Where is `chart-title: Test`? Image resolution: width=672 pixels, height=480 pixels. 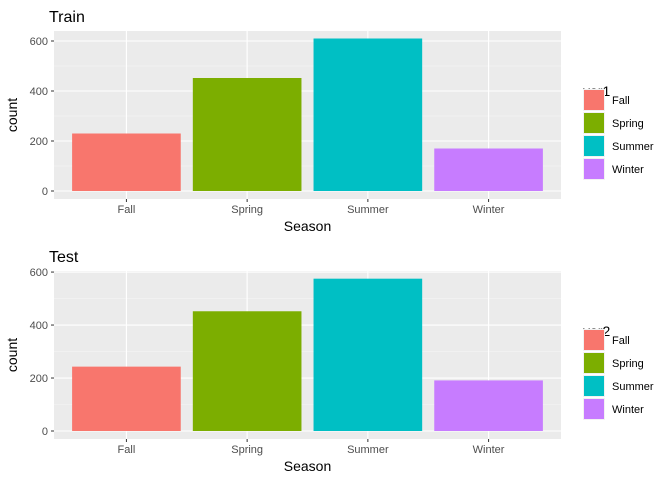
chart-title: Test is located at coordinates (64, 257).